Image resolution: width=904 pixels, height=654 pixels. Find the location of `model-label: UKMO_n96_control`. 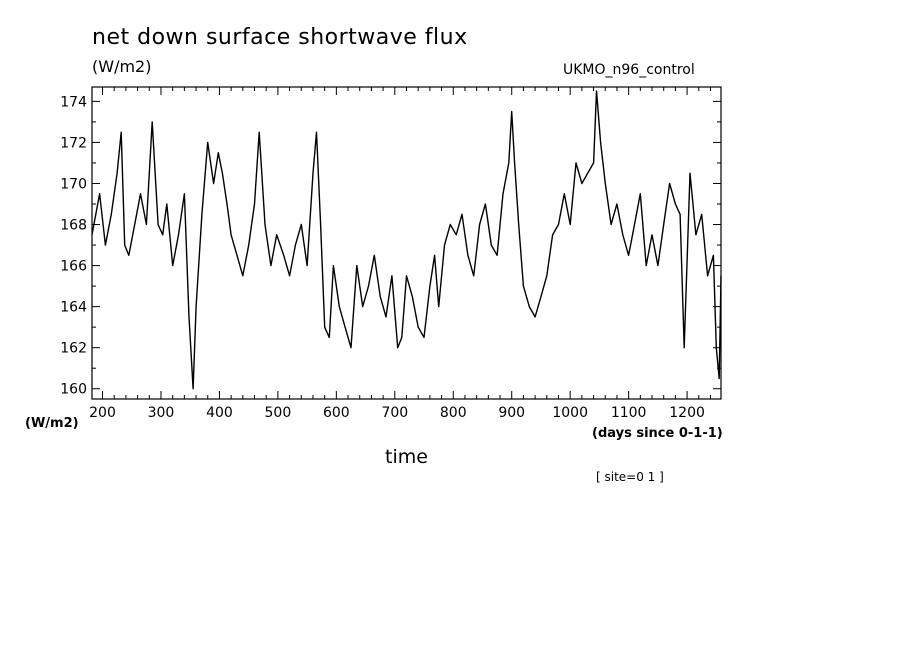

model-label: UKMO_n96_control is located at coordinates (629, 70).